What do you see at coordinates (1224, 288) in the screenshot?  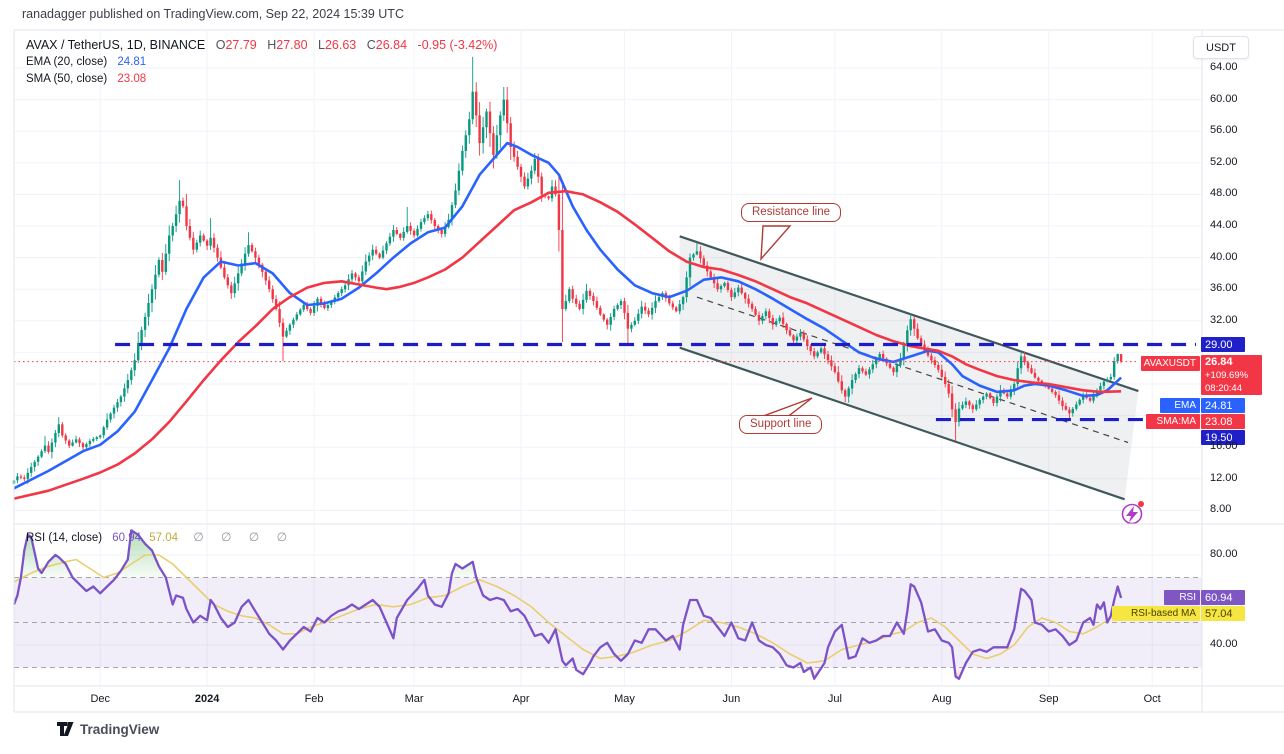 I see `price-axis-label: 36.00` at bounding box center [1224, 288].